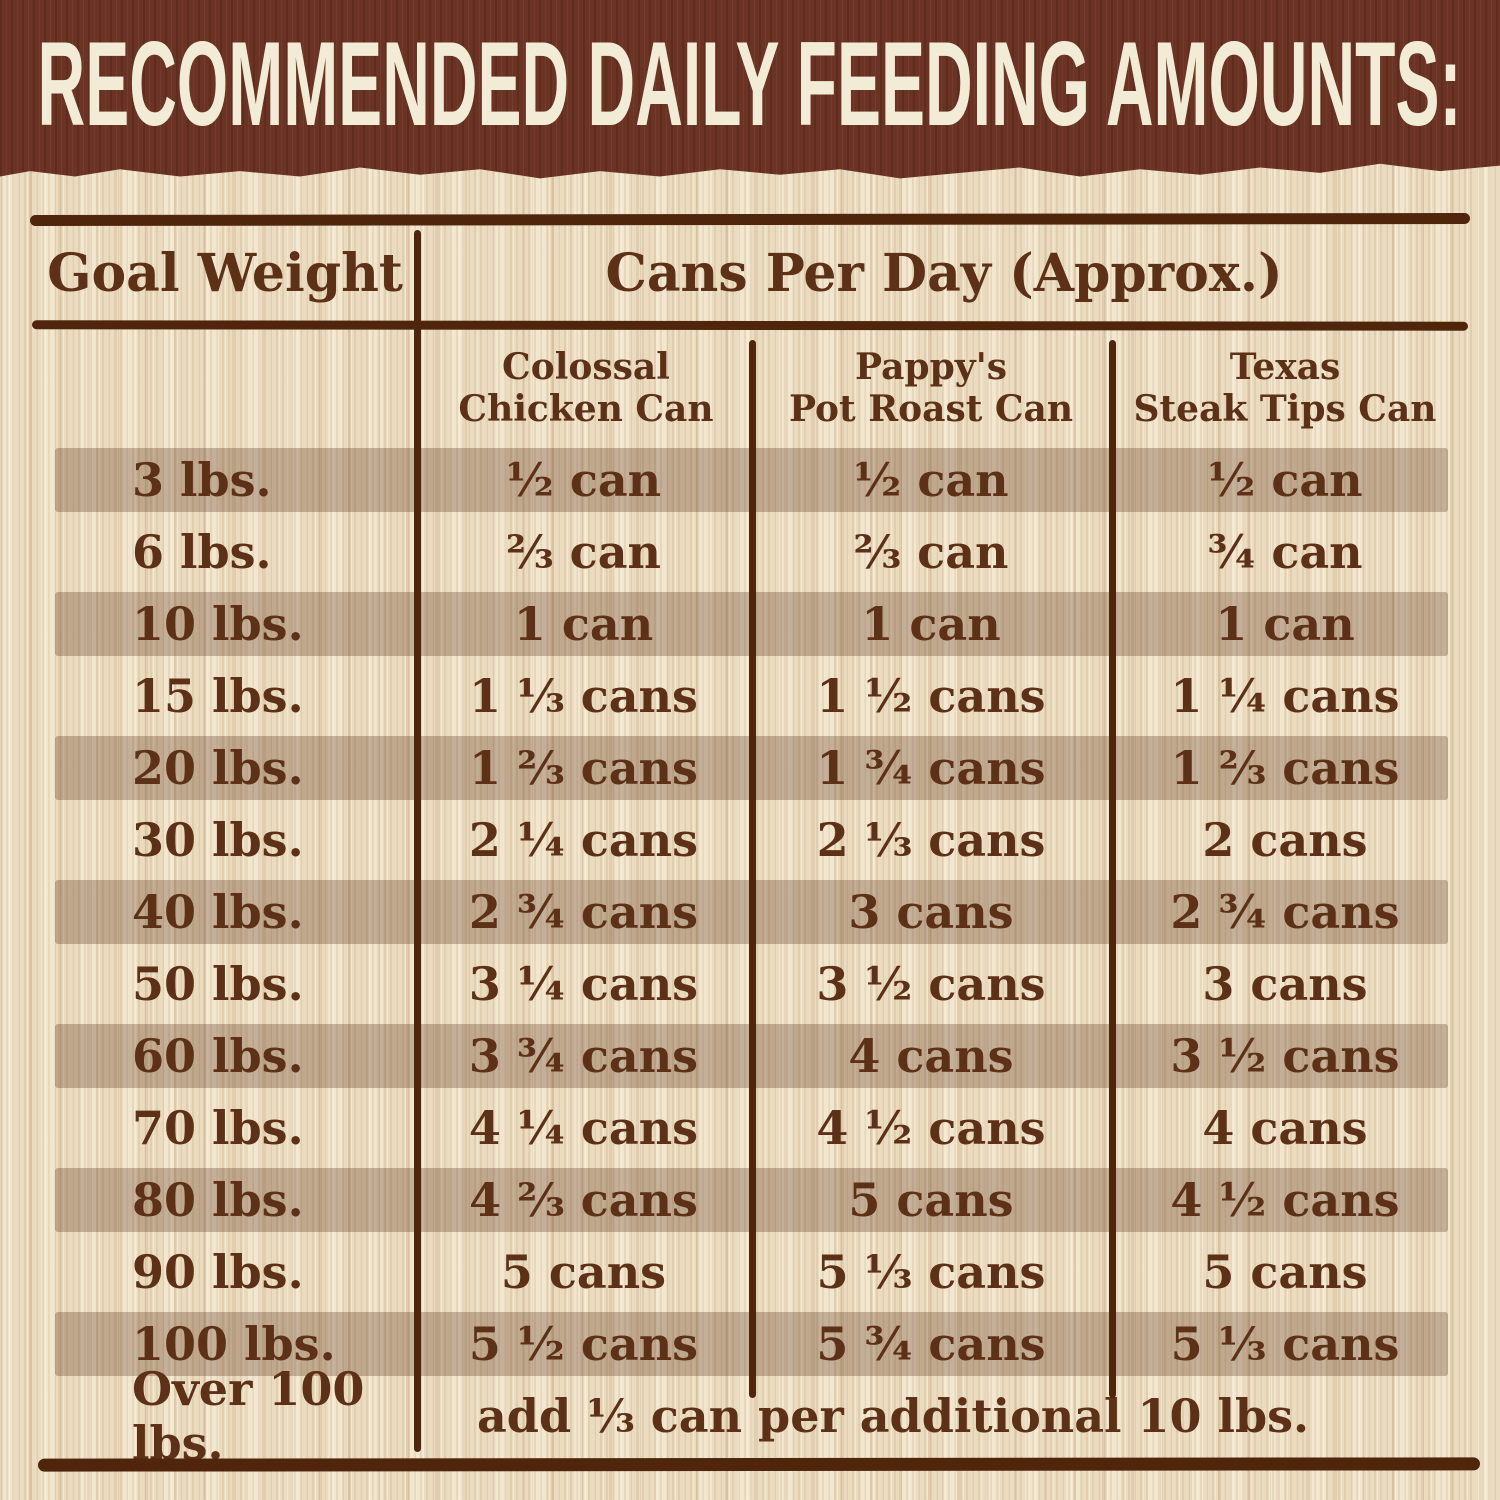  What do you see at coordinates (218, 696) in the screenshot?
I see `goal-weight-cell: 15 lbs.` at bounding box center [218, 696].